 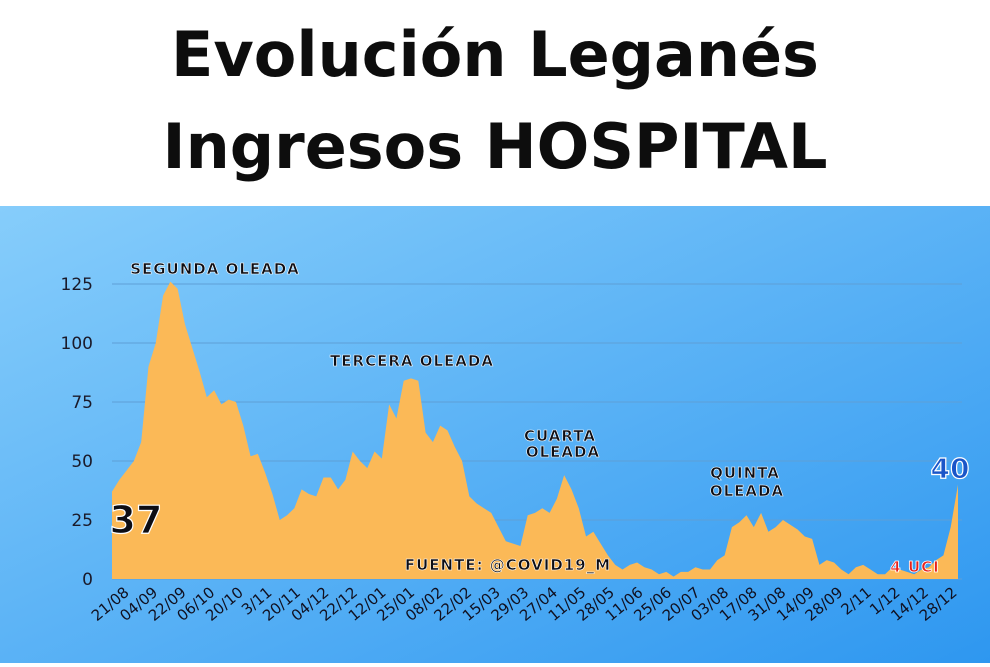 What do you see at coordinates (136, 520) in the screenshot?
I see `annotation-first-value: 37` at bounding box center [136, 520].